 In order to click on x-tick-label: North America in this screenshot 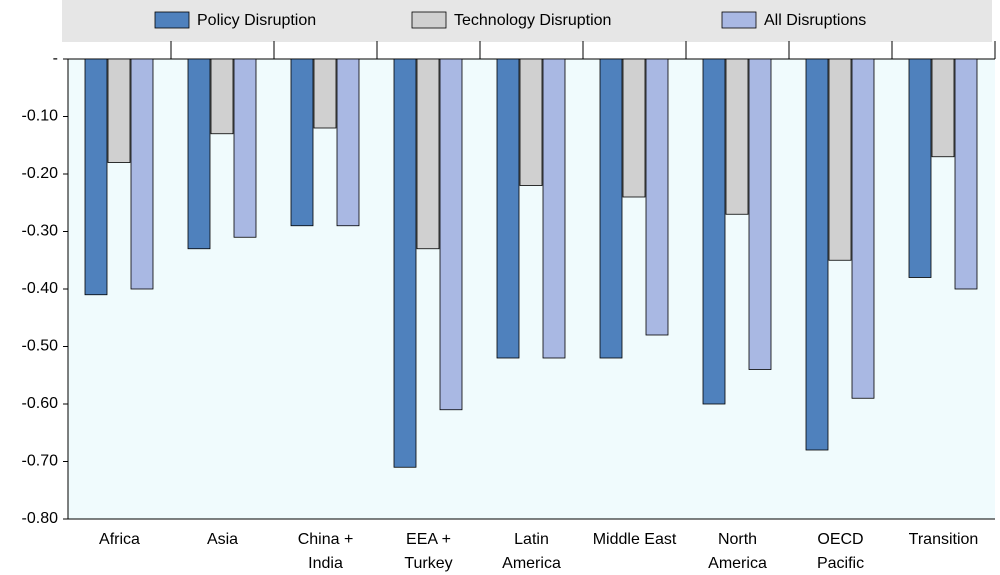, I will do `click(737, 551)`.